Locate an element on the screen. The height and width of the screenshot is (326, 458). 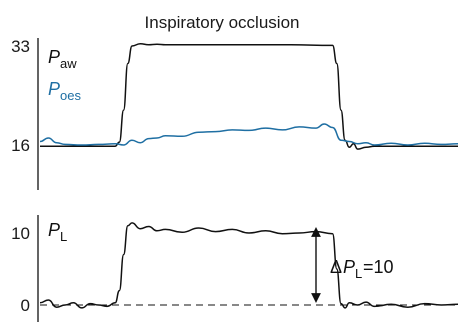
series-line-p-oes is located at coordinates (248, 134).